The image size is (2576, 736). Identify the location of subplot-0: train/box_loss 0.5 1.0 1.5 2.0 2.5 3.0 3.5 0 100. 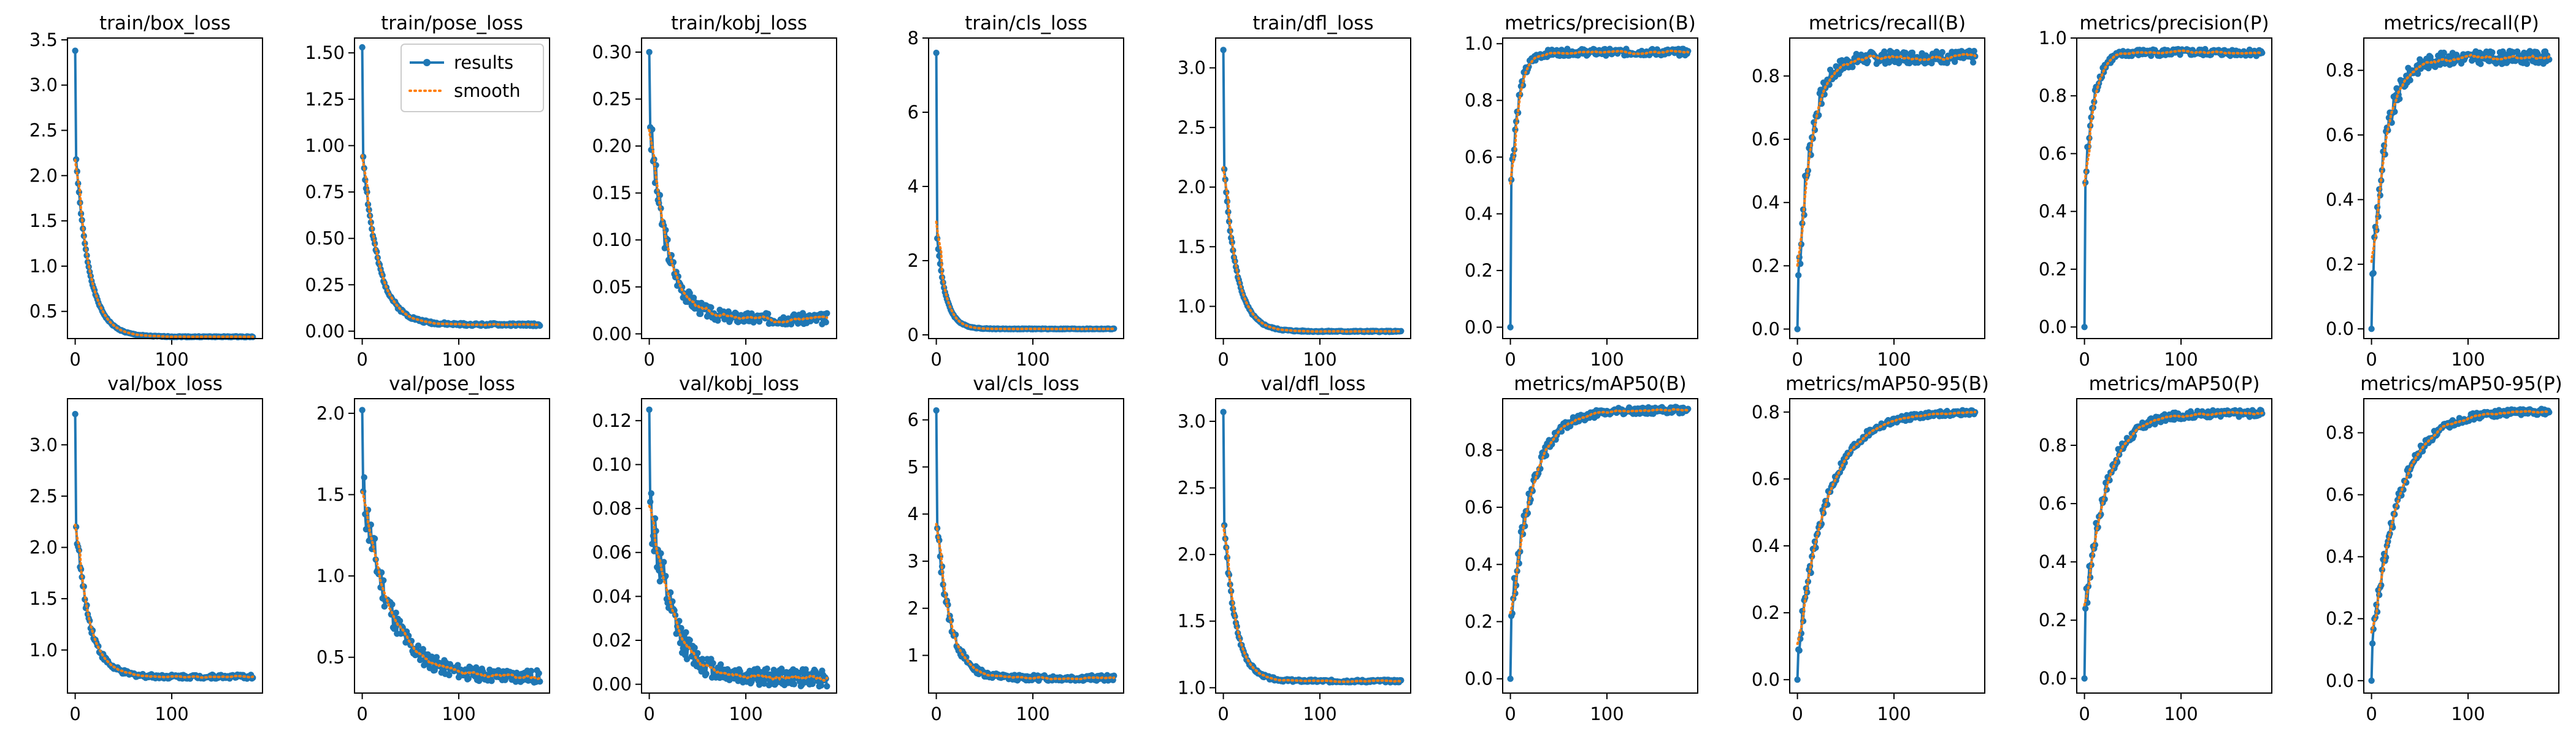
(146, 191).